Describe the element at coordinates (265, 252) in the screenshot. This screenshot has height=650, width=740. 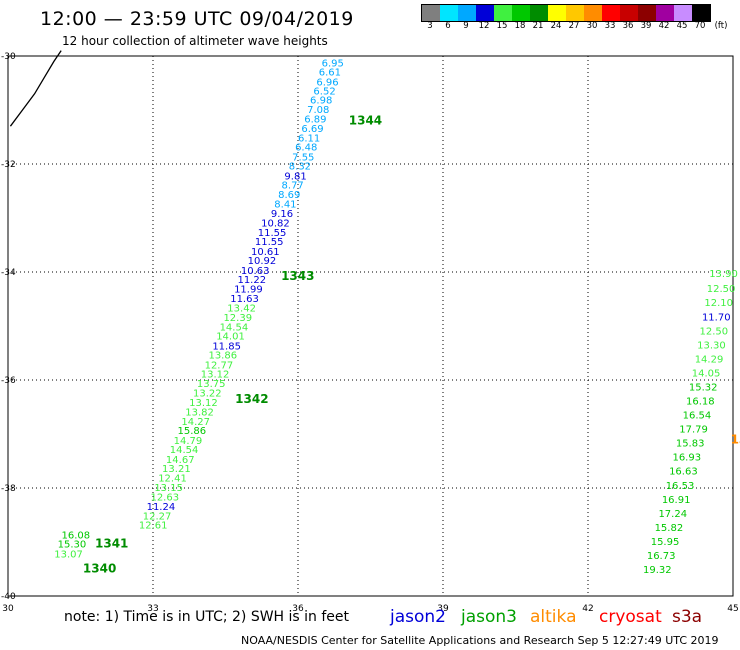
I see `wave-height-value: 10.61` at that location.